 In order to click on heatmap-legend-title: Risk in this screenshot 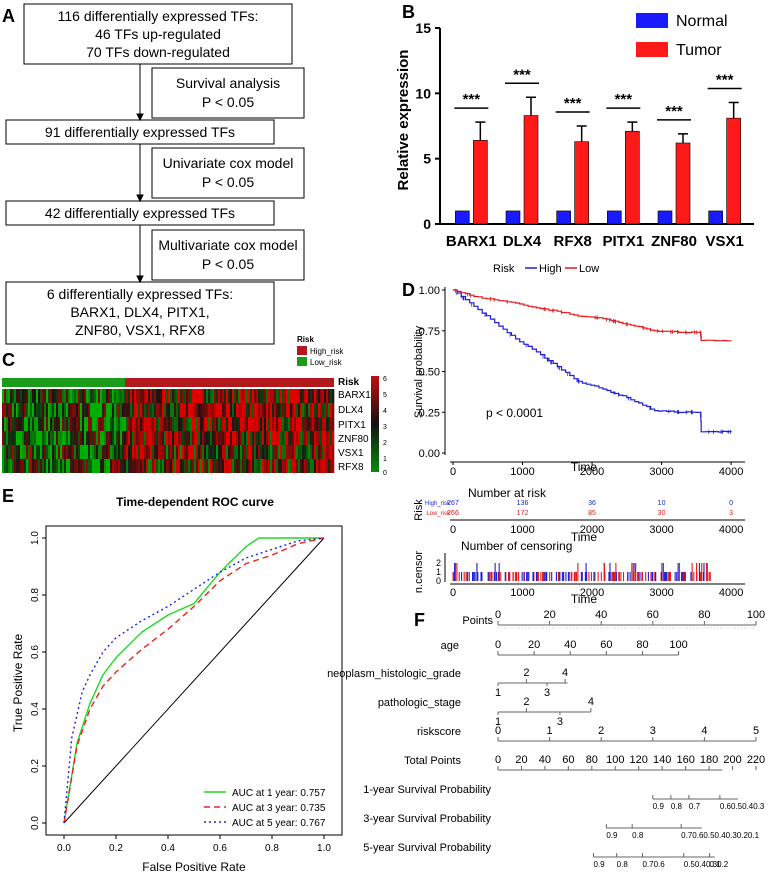, I will do `click(305, 339)`.